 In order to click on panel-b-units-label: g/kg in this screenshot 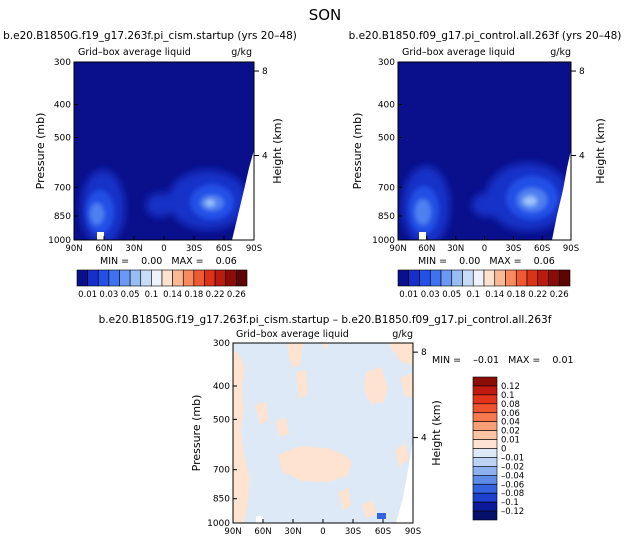, I will do `click(560, 52)`.